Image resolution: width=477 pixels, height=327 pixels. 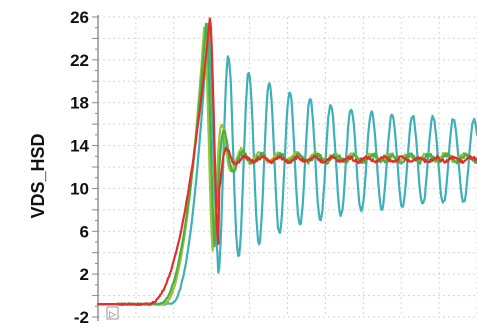 I want to click on scroll-marker: ▷, so click(x=112, y=313).